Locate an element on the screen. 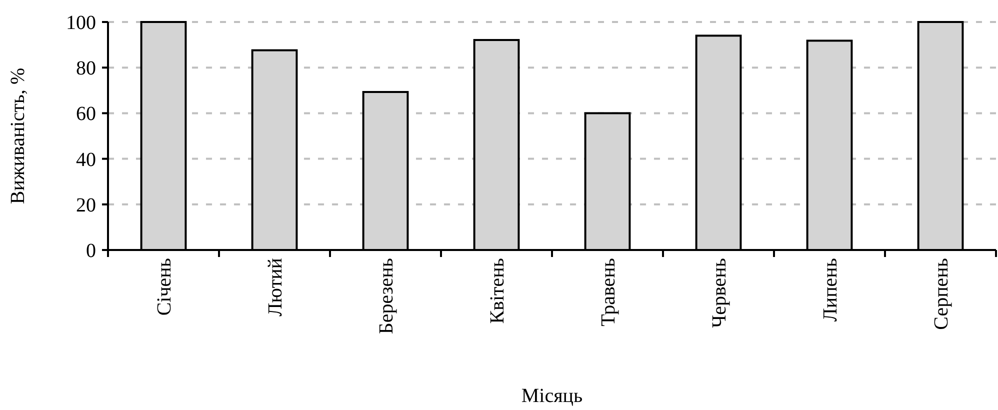 This screenshot has height=410, width=998. y-tick-label: 20 is located at coordinates (86, 205).